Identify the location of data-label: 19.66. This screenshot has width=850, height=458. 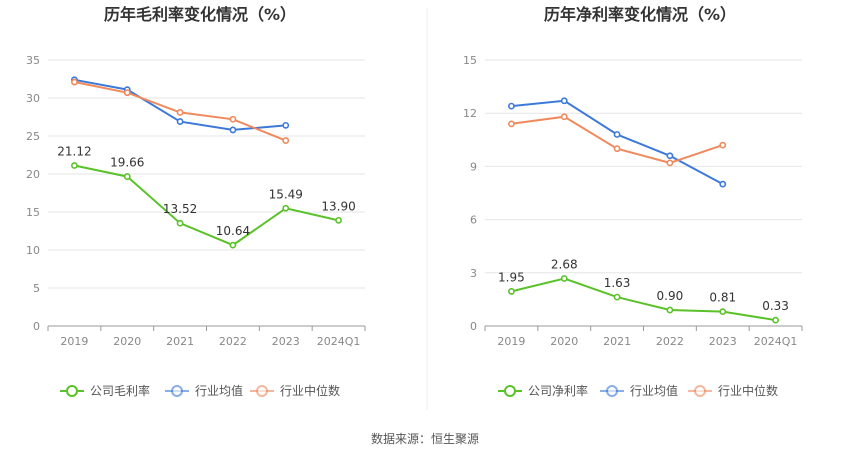
(127, 163).